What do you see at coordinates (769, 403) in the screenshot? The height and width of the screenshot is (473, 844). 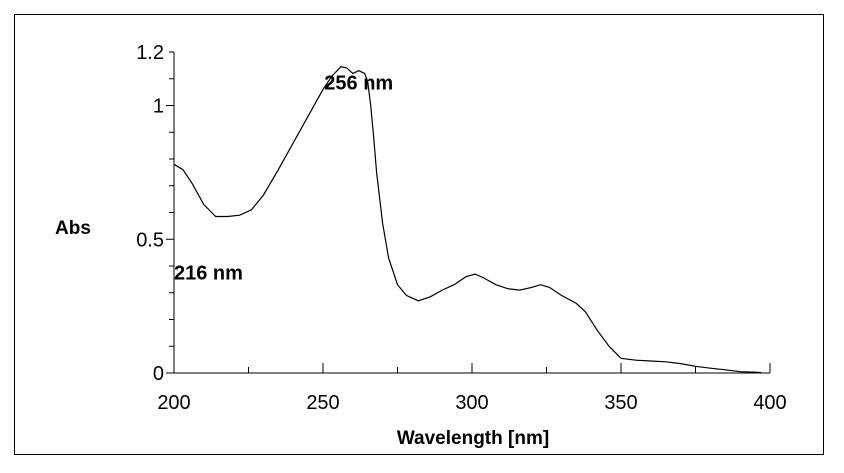 I see `x-tick-label: 400` at bounding box center [769, 403].